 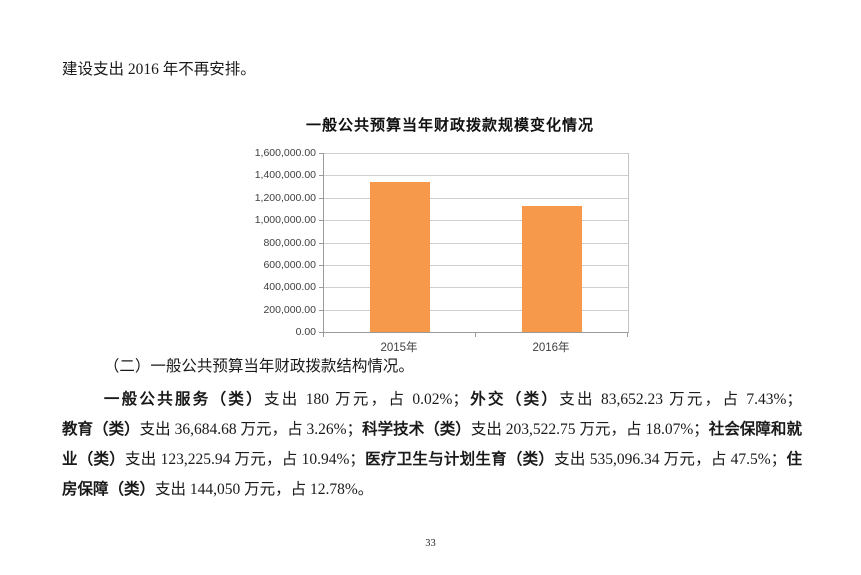 What do you see at coordinates (183, 399) in the screenshot?
I see `category-name: 一般公共服务（类）` at bounding box center [183, 399].